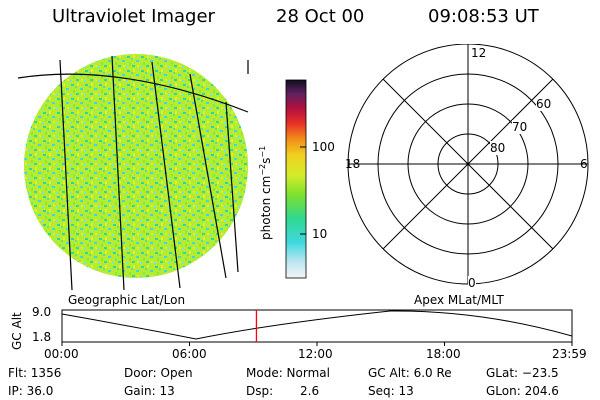  Describe the element at coordinates (42, 337) in the screenshot. I see `gc-alt-ytick-1-8: 1.8` at that location.